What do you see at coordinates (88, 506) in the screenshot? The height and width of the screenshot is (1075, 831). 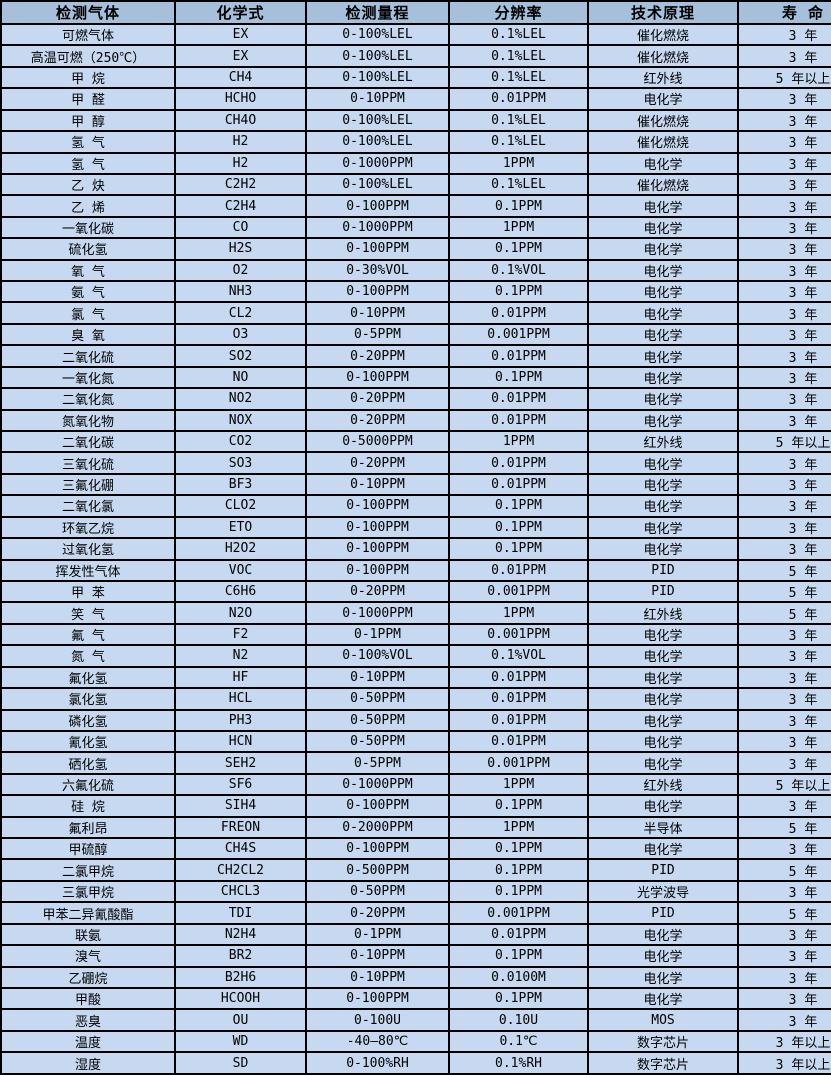 I see `cell-gas_name: 二氧化氯` at bounding box center [88, 506].